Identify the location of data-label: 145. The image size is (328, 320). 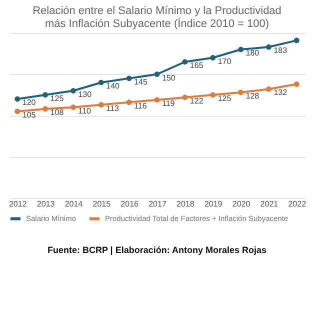
(141, 81).